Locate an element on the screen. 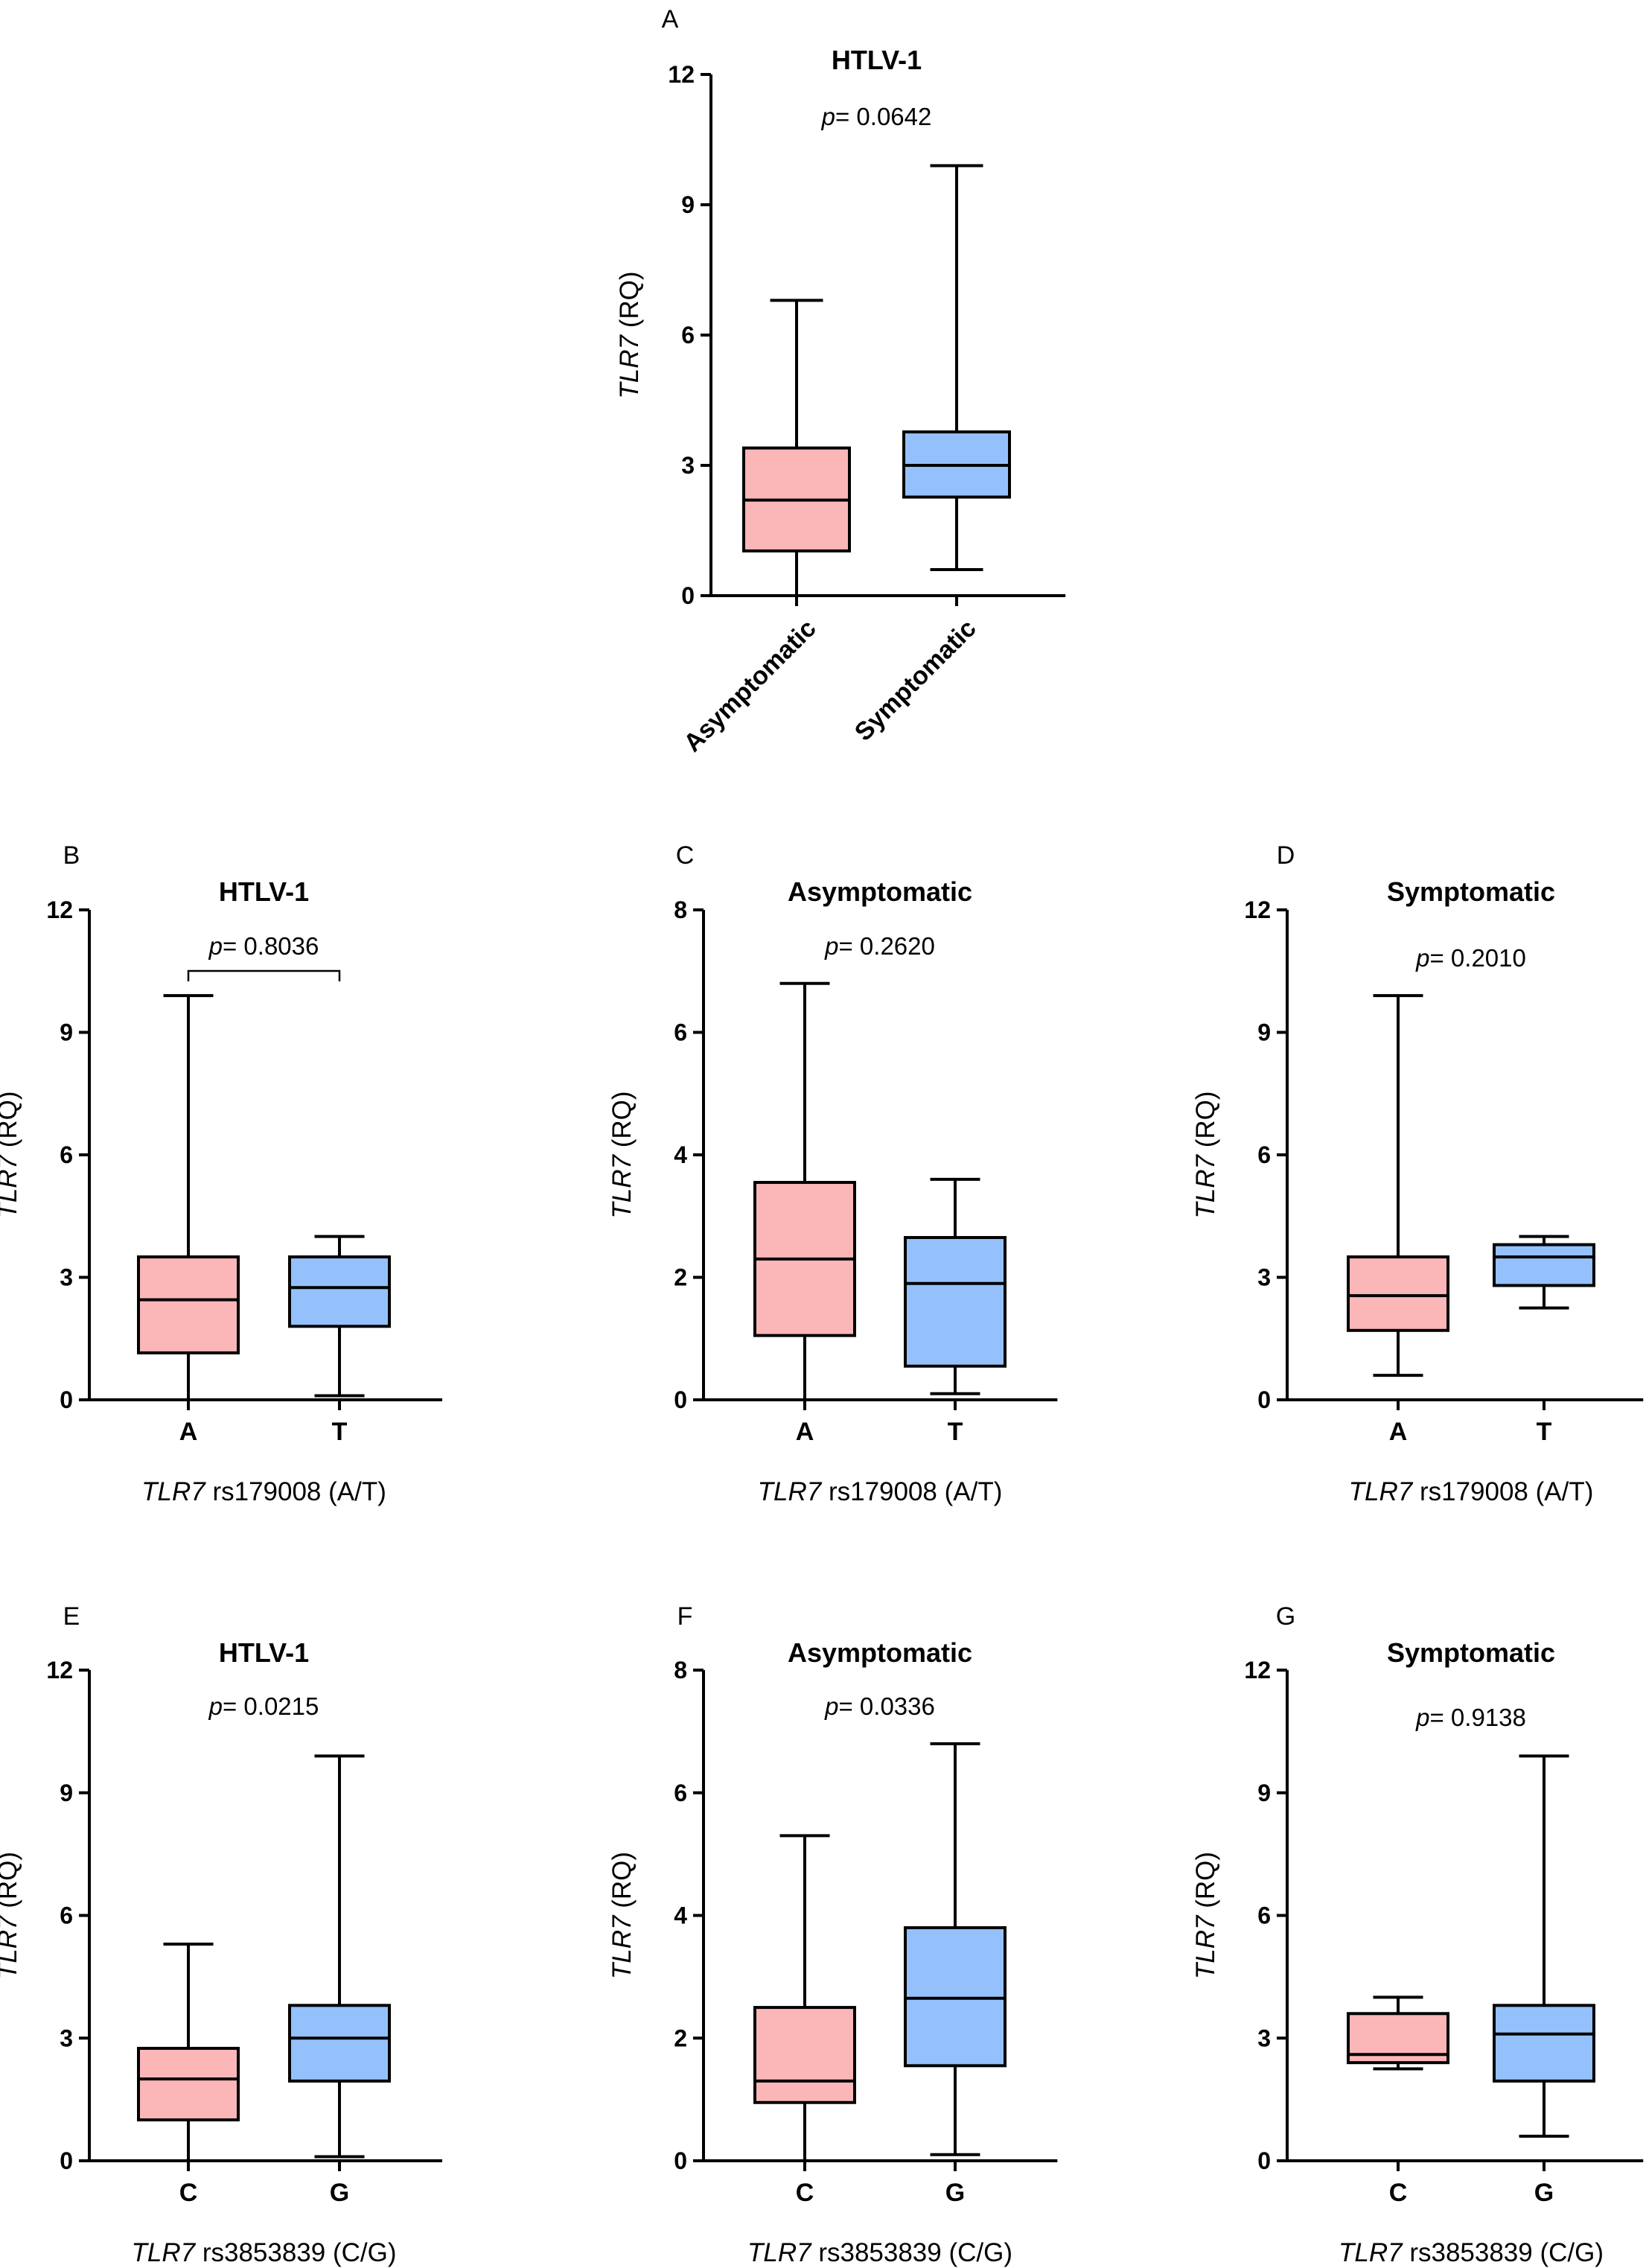 The height and width of the screenshot is (2268, 1646). box-symptomatic: Symptomatic is located at coordinates (930, 456).